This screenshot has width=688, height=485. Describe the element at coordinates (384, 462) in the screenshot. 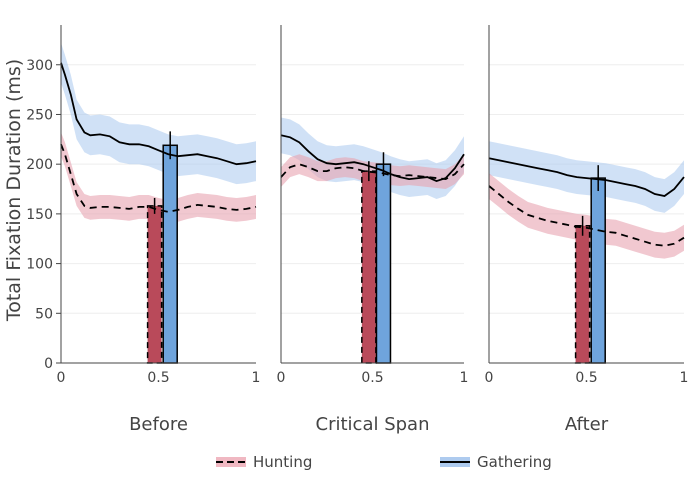

I see `legend: Hunting Gathering` at that location.